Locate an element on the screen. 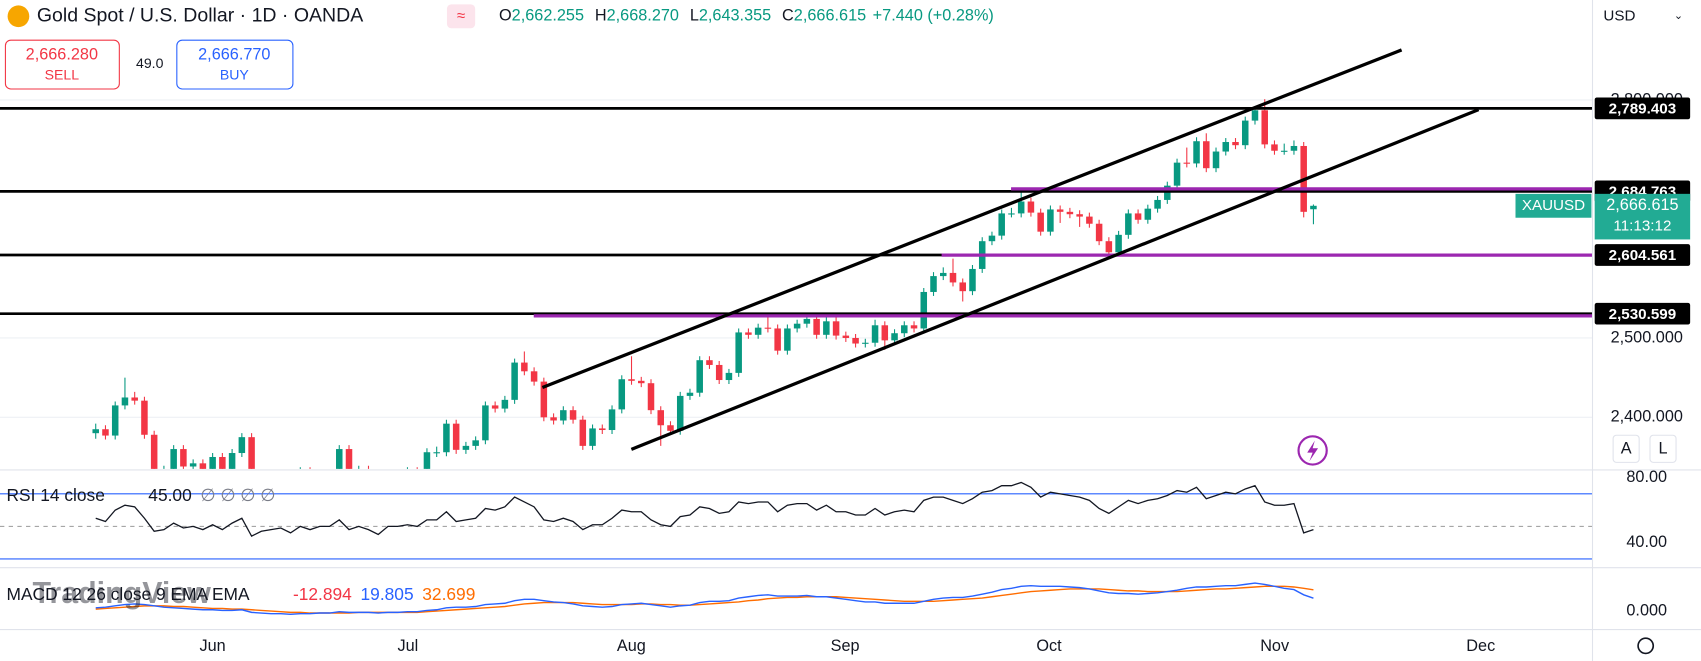 The height and width of the screenshot is (661, 1701). sell-label: SELL is located at coordinates (62, 75).